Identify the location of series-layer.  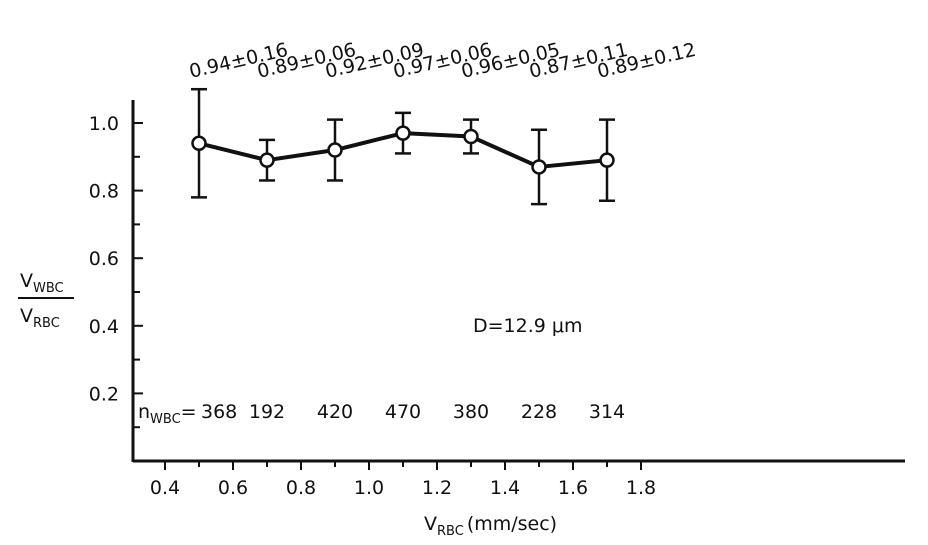
(403, 146).